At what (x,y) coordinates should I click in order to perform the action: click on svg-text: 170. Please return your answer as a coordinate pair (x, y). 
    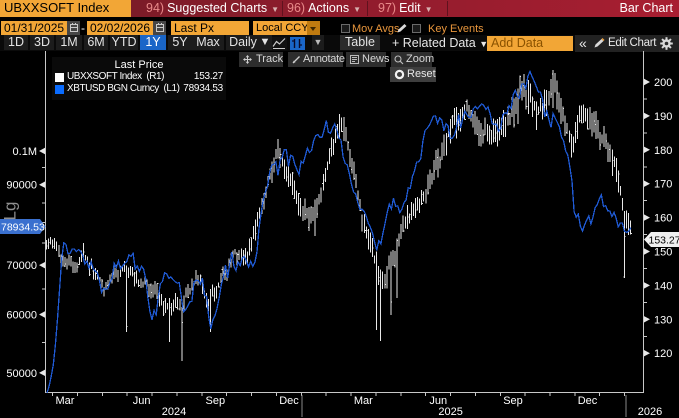
    Looking at the image, I should click on (663, 185).